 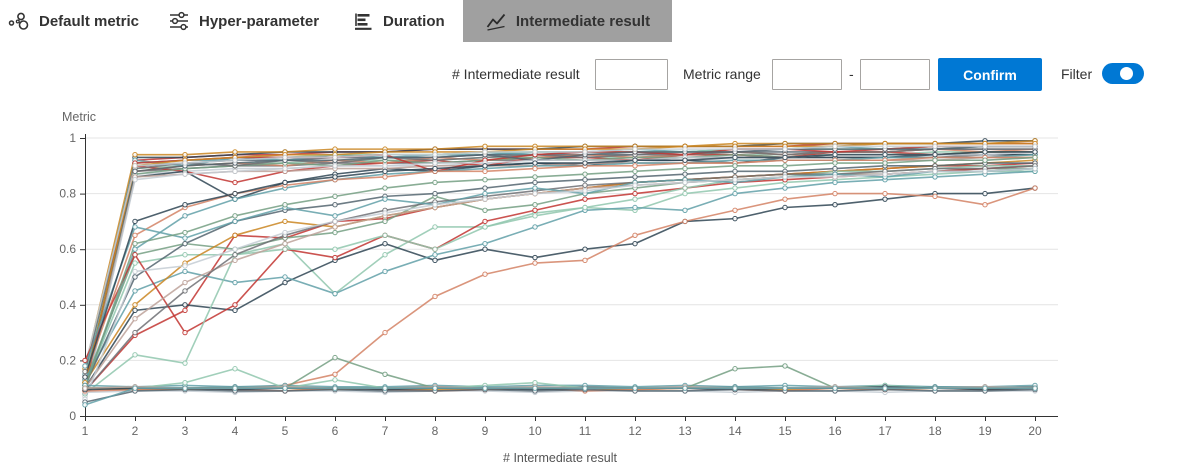 What do you see at coordinates (185, 431) in the screenshot?
I see `svg-text: 3` at bounding box center [185, 431].